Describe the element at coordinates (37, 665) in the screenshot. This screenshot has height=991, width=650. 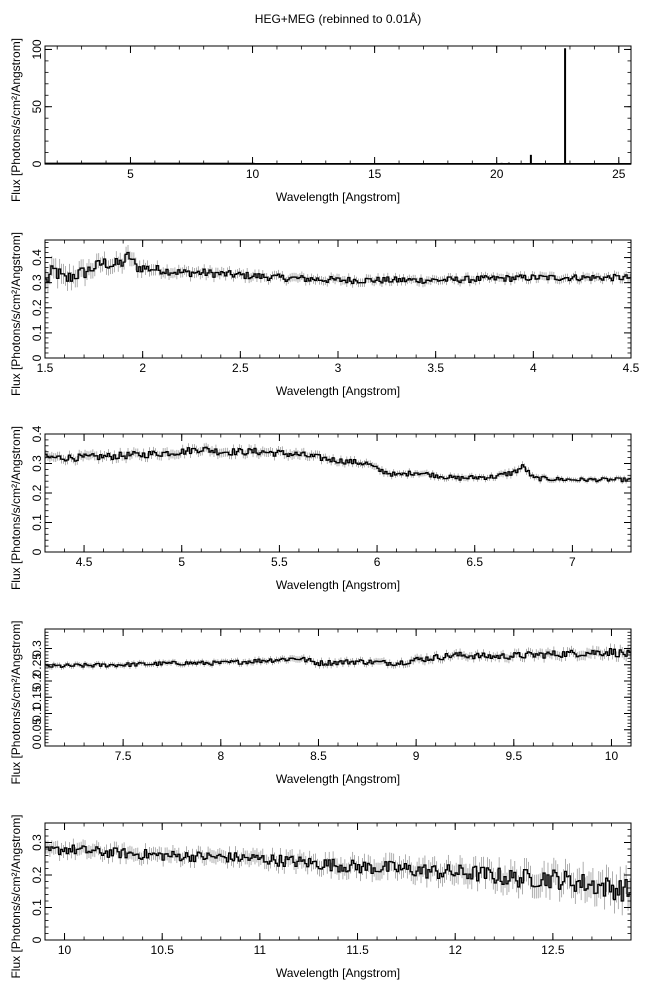
I see `y-tick-label: 0.25` at that location.